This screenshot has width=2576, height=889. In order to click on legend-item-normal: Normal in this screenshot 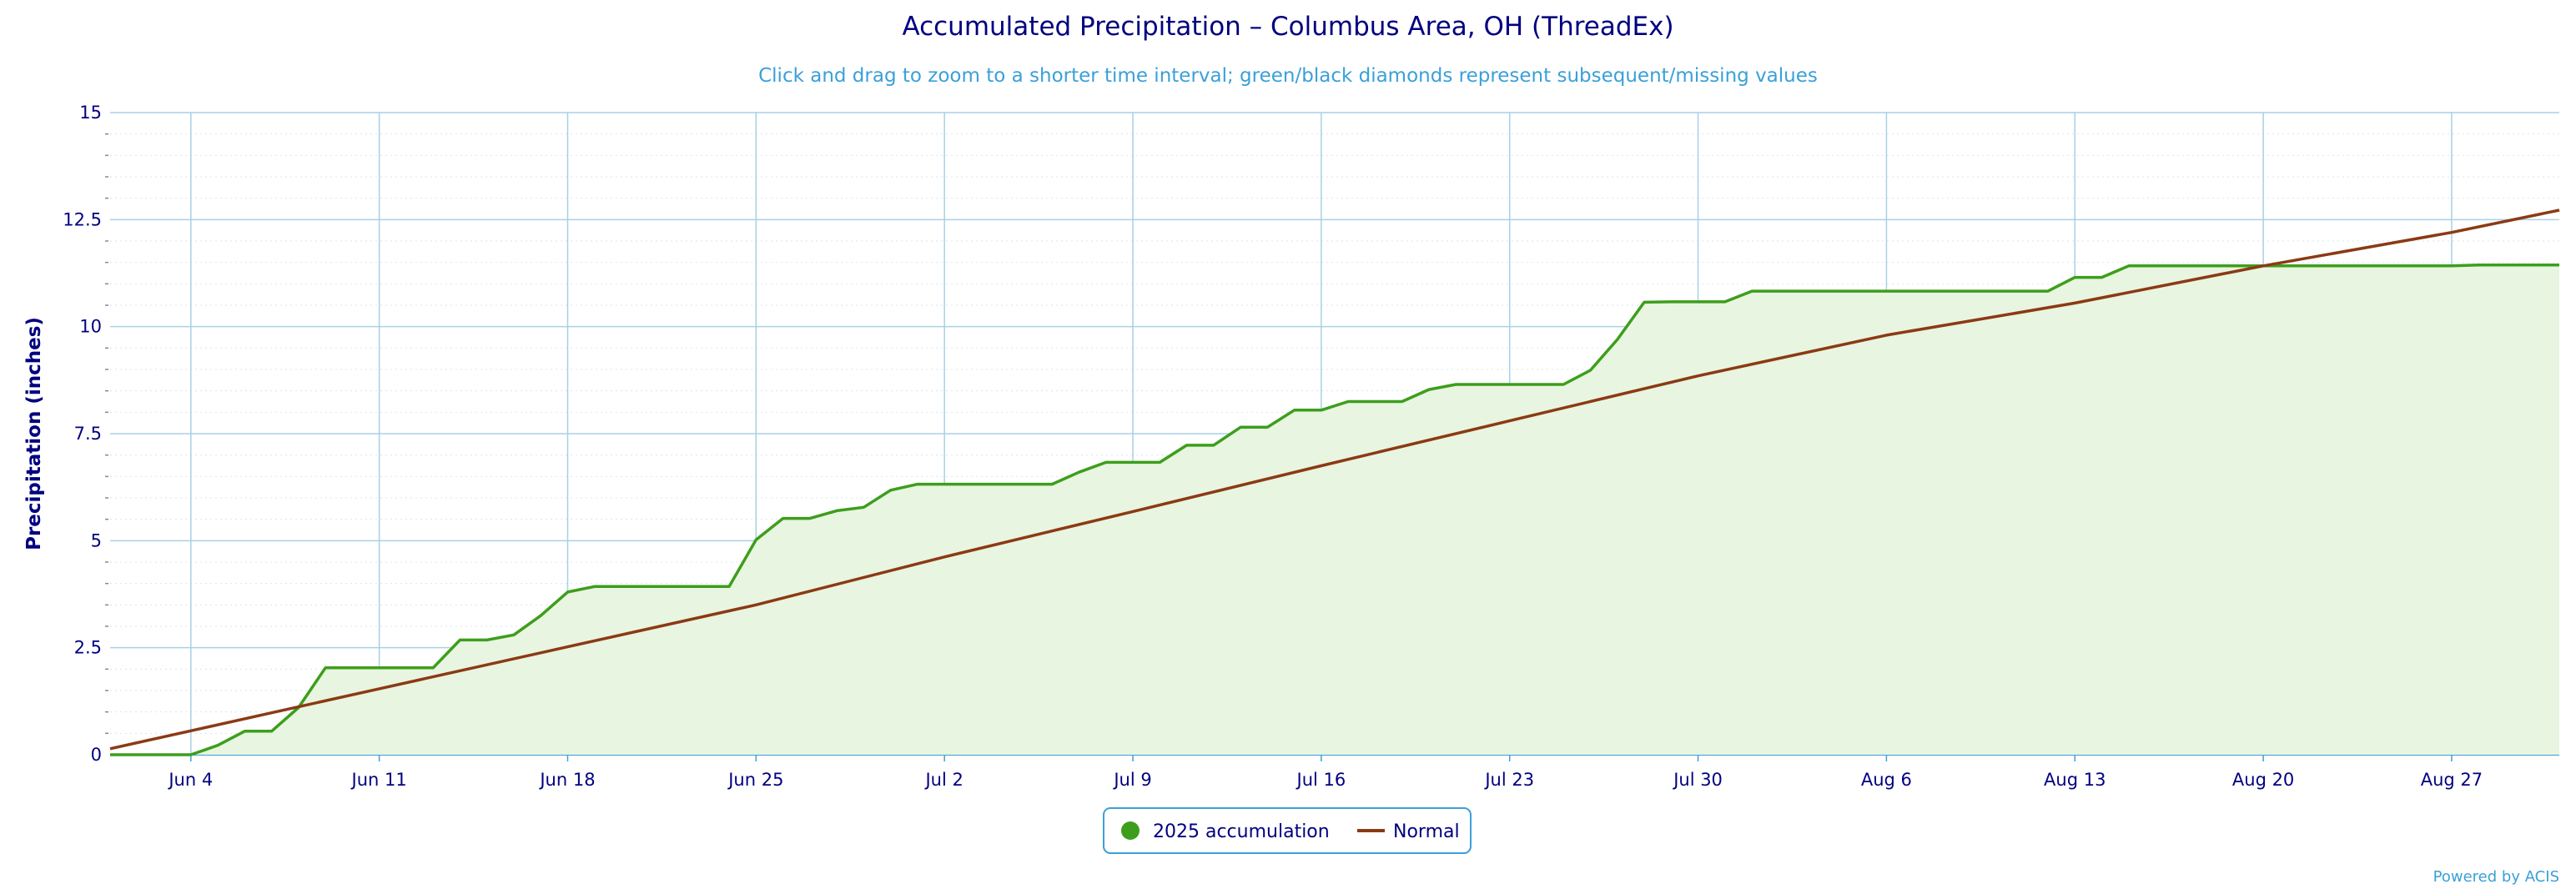, I will do `click(1408, 831)`.